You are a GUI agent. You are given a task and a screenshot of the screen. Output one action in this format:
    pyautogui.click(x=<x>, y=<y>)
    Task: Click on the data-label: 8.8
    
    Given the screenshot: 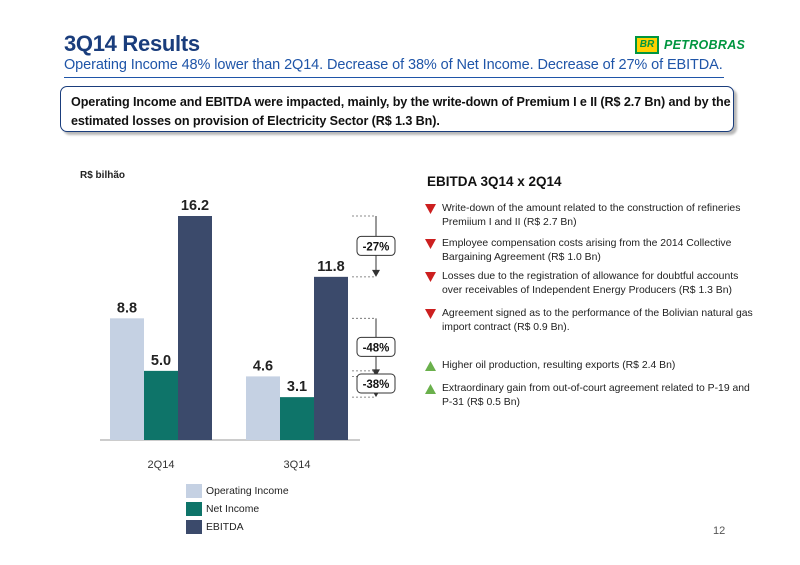 What is the action you would take?
    pyautogui.click(x=127, y=308)
    